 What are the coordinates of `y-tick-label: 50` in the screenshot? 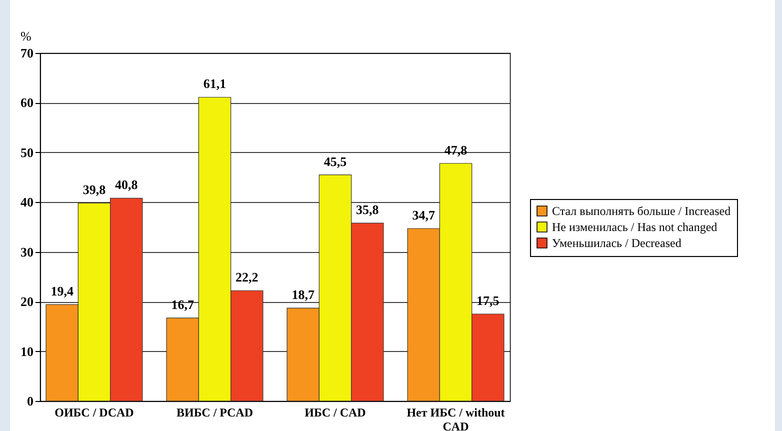 It's located at (27, 152).